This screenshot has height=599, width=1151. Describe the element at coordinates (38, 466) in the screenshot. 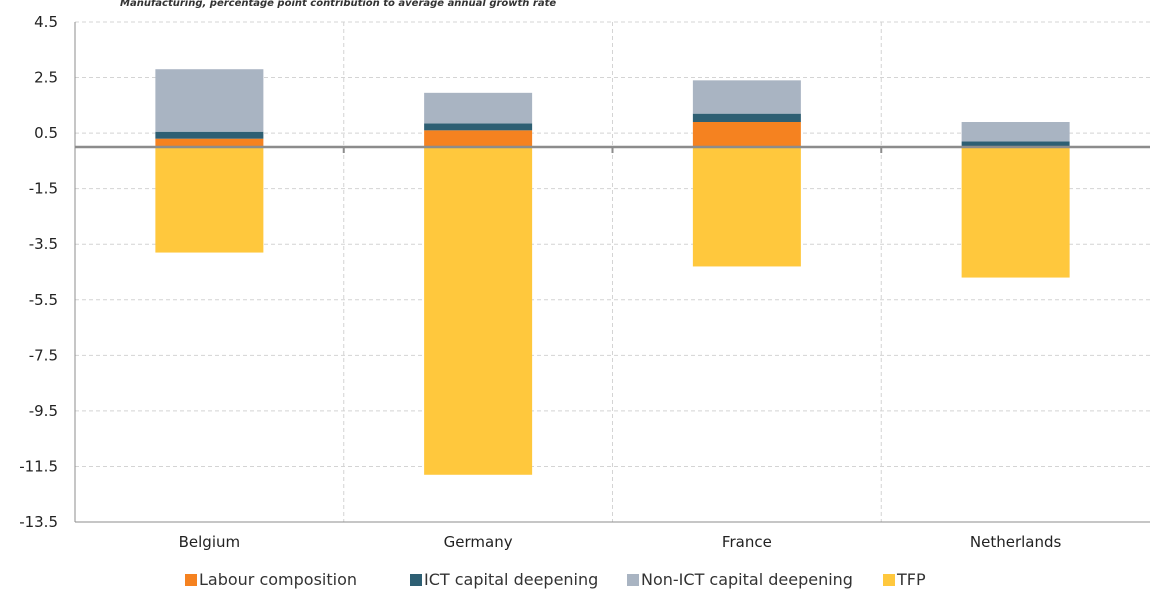

I see `y-tick-label: -11.5` at that location.